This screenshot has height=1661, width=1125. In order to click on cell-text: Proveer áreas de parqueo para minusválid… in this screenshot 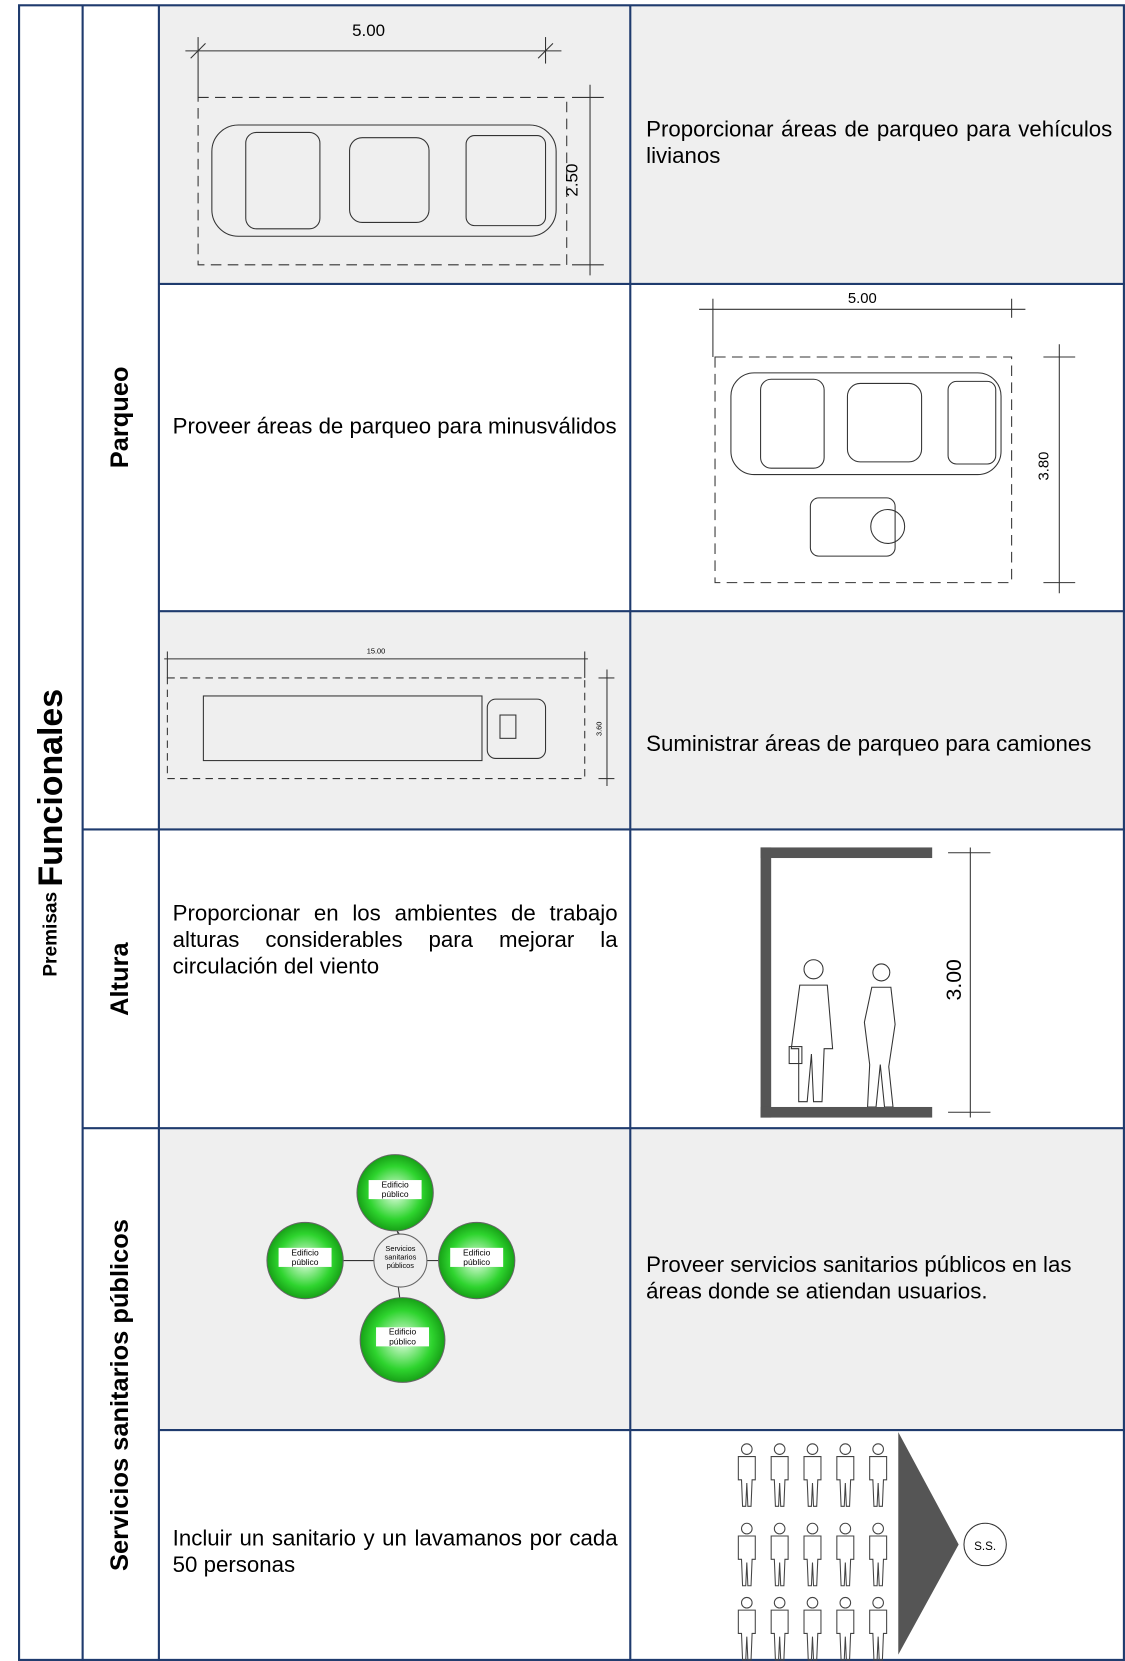, I will do `click(394, 426)`.